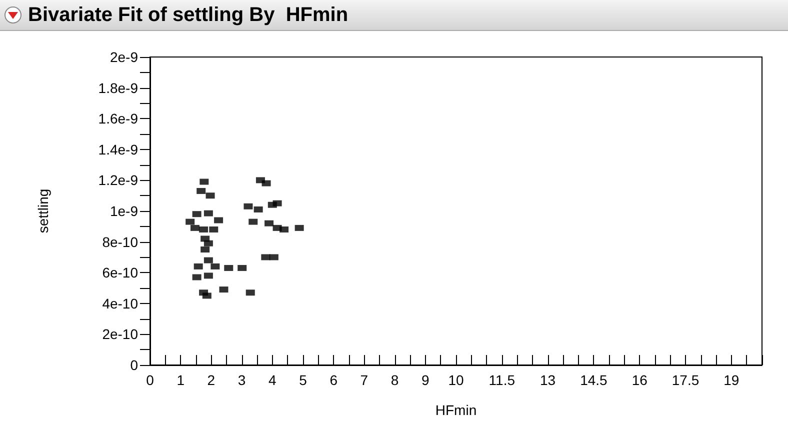 This screenshot has width=788, height=444. What do you see at coordinates (594, 380) in the screenshot?
I see `x-tick-label: 14.5` at bounding box center [594, 380].